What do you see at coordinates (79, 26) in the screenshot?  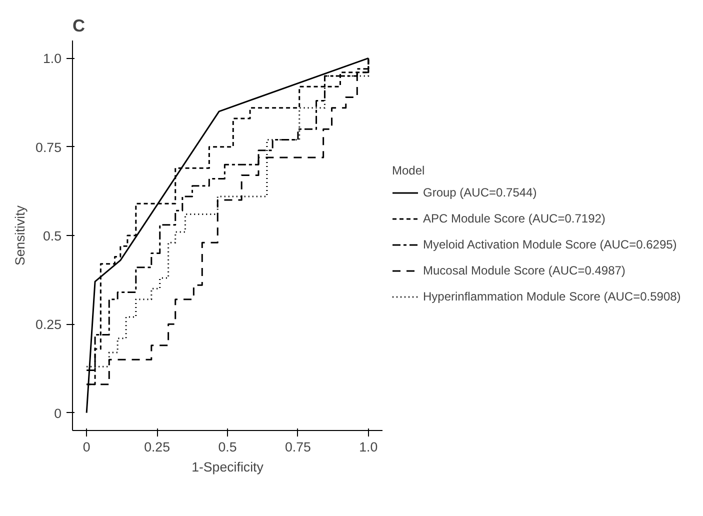 I see `chart-title: C` at bounding box center [79, 26].